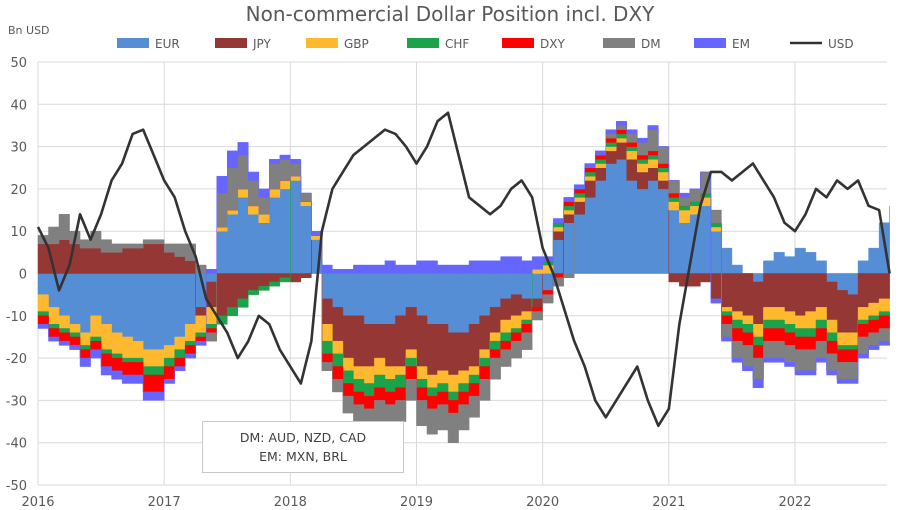  What do you see at coordinates (303, 447) in the screenshot?
I see `annotation-box: DM: AUD, NZD, CAD EM: MXN, BRL` at bounding box center [303, 447].